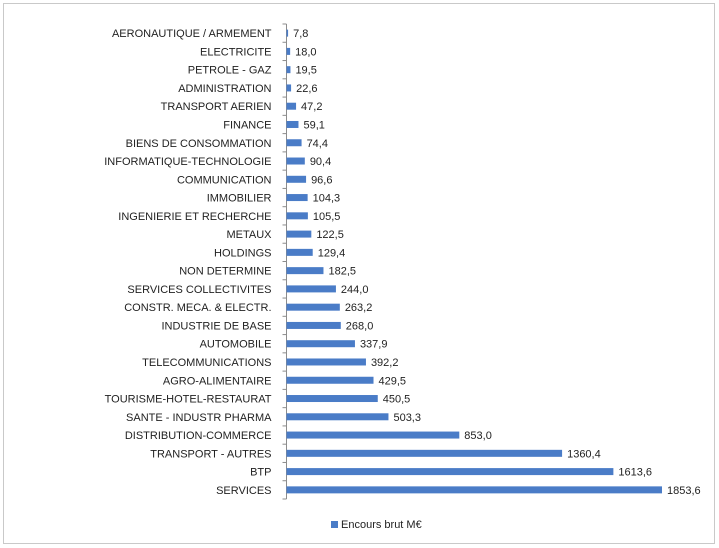  I want to click on bar-value-label: 90,4, so click(320, 162).